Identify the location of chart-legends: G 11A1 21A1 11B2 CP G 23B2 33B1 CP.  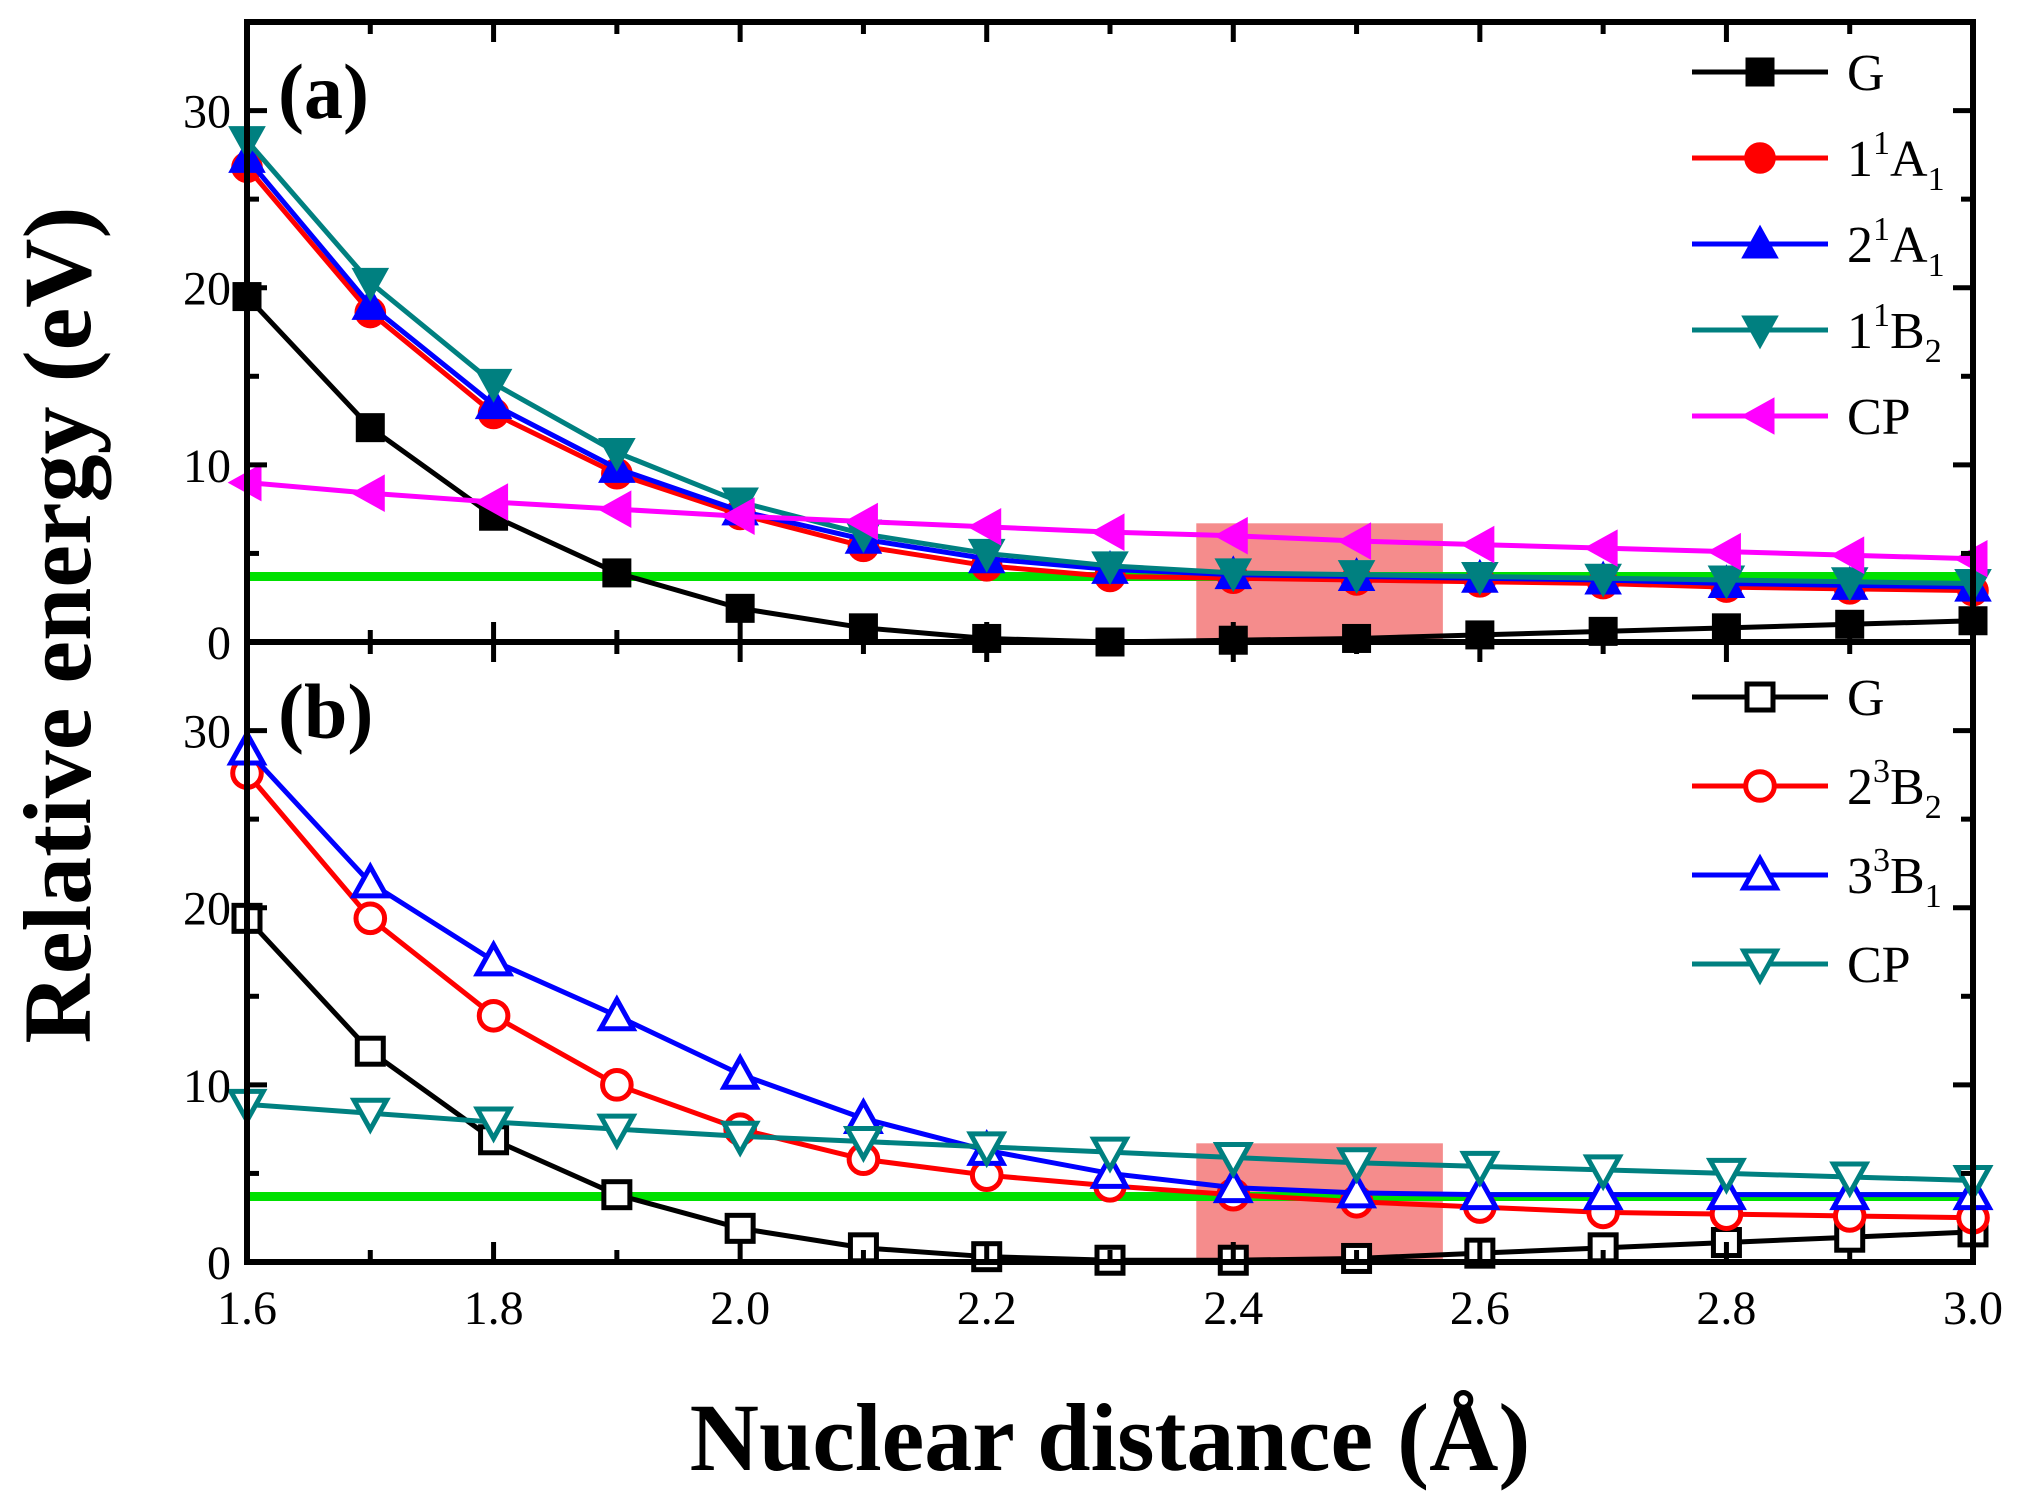
(1818, 519).